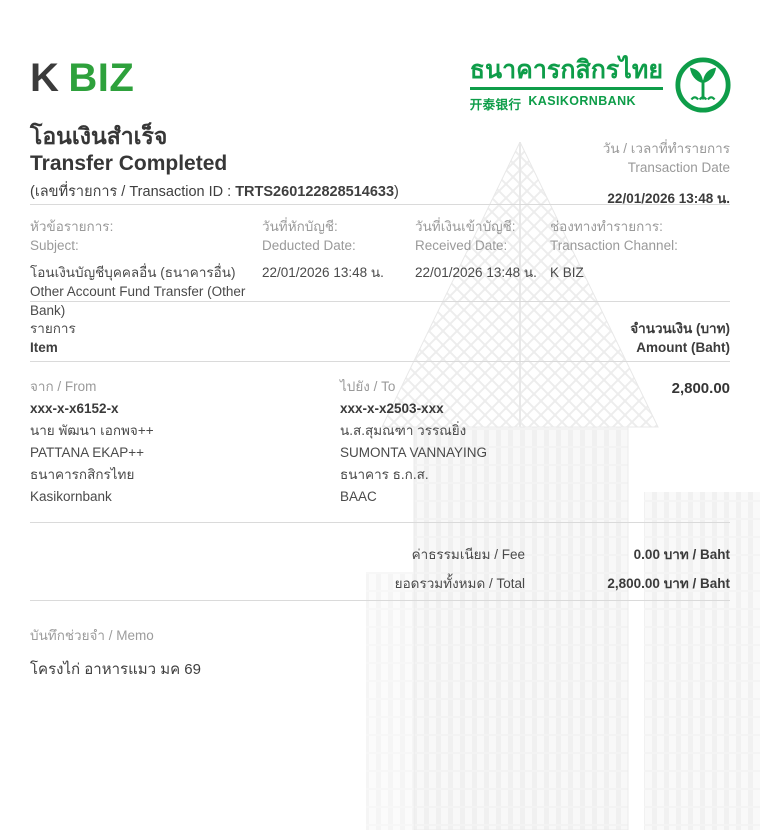 The image size is (760, 830). Describe the element at coordinates (495, 105) in the screenshot. I see `bank-name-chinese: 开泰银行` at that location.